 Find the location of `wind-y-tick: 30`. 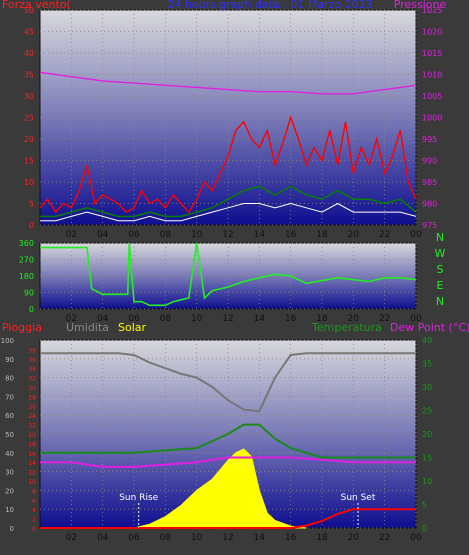

wind-y-tick: 30 is located at coordinates (29, 96).